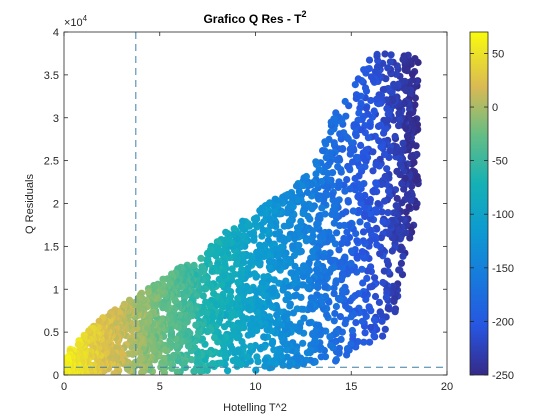 The image size is (560, 420). Describe the element at coordinates (503, 376) in the screenshot. I see `colorbar-tick-label: -250` at that location.